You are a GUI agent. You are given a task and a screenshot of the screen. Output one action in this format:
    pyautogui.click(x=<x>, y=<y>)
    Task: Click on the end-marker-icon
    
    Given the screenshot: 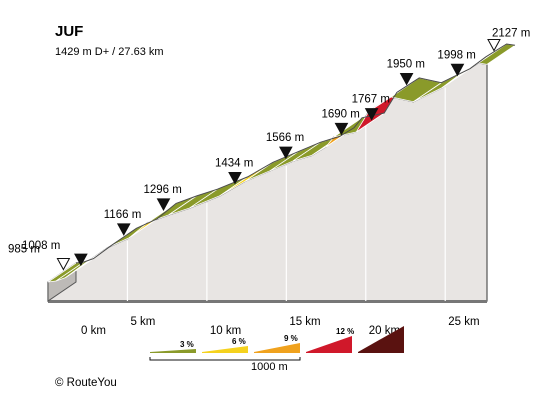 What is the action you would take?
    pyautogui.click(x=494, y=45)
    